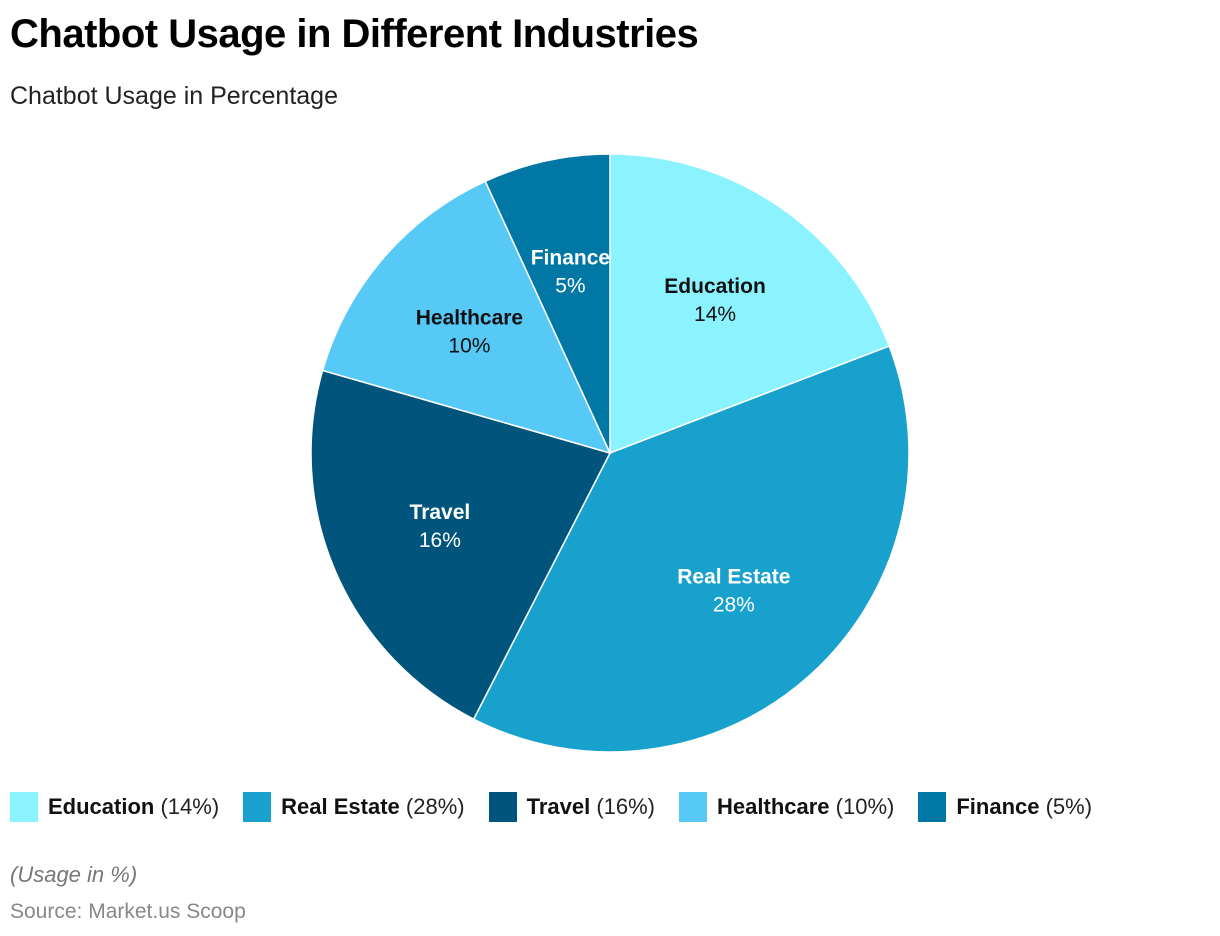  I want to click on legend-item-healthcare: Healthcare (10%), so click(786, 807).